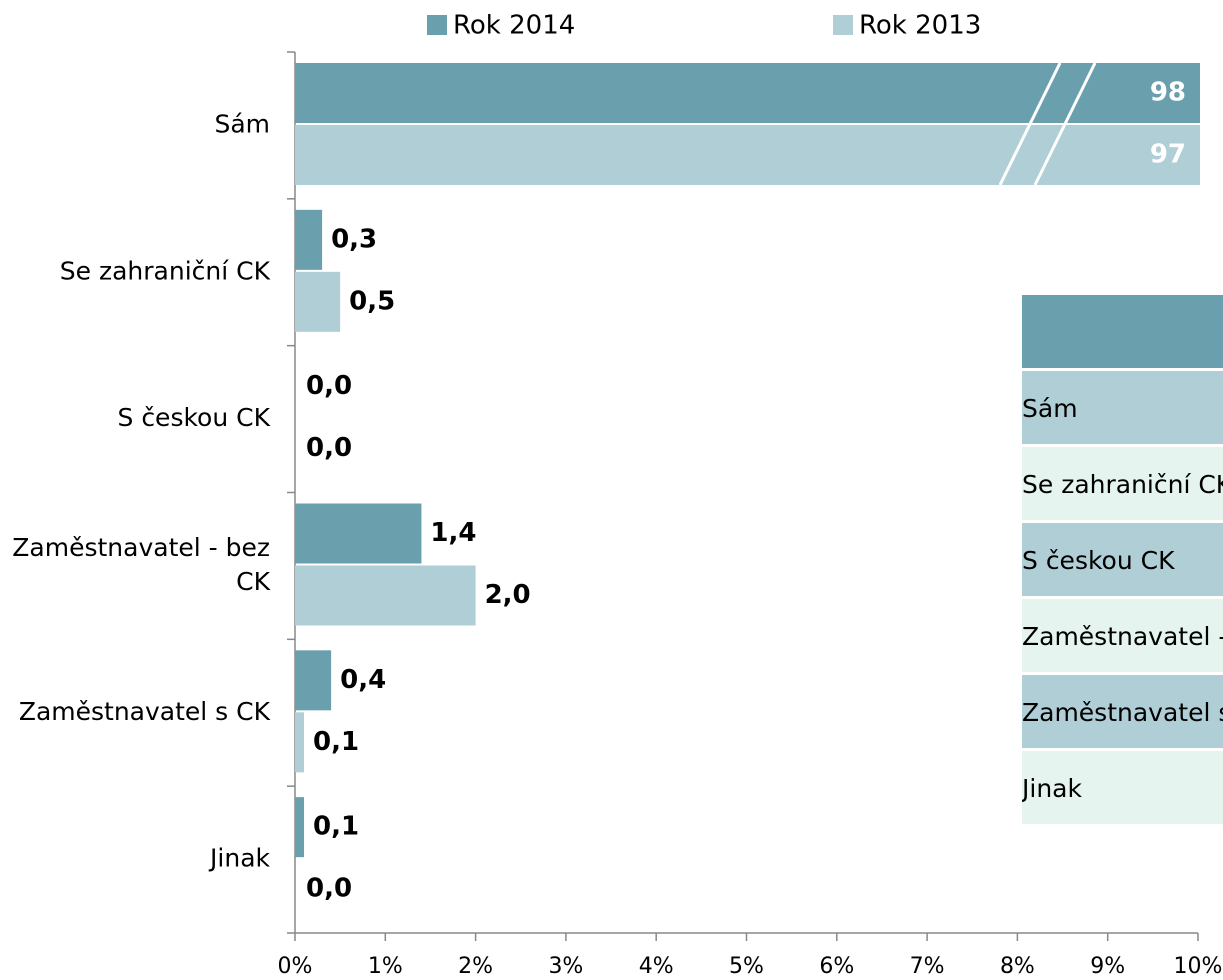  What do you see at coordinates (508, 595) in the screenshot?
I see `data-label: 2,0` at bounding box center [508, 595].